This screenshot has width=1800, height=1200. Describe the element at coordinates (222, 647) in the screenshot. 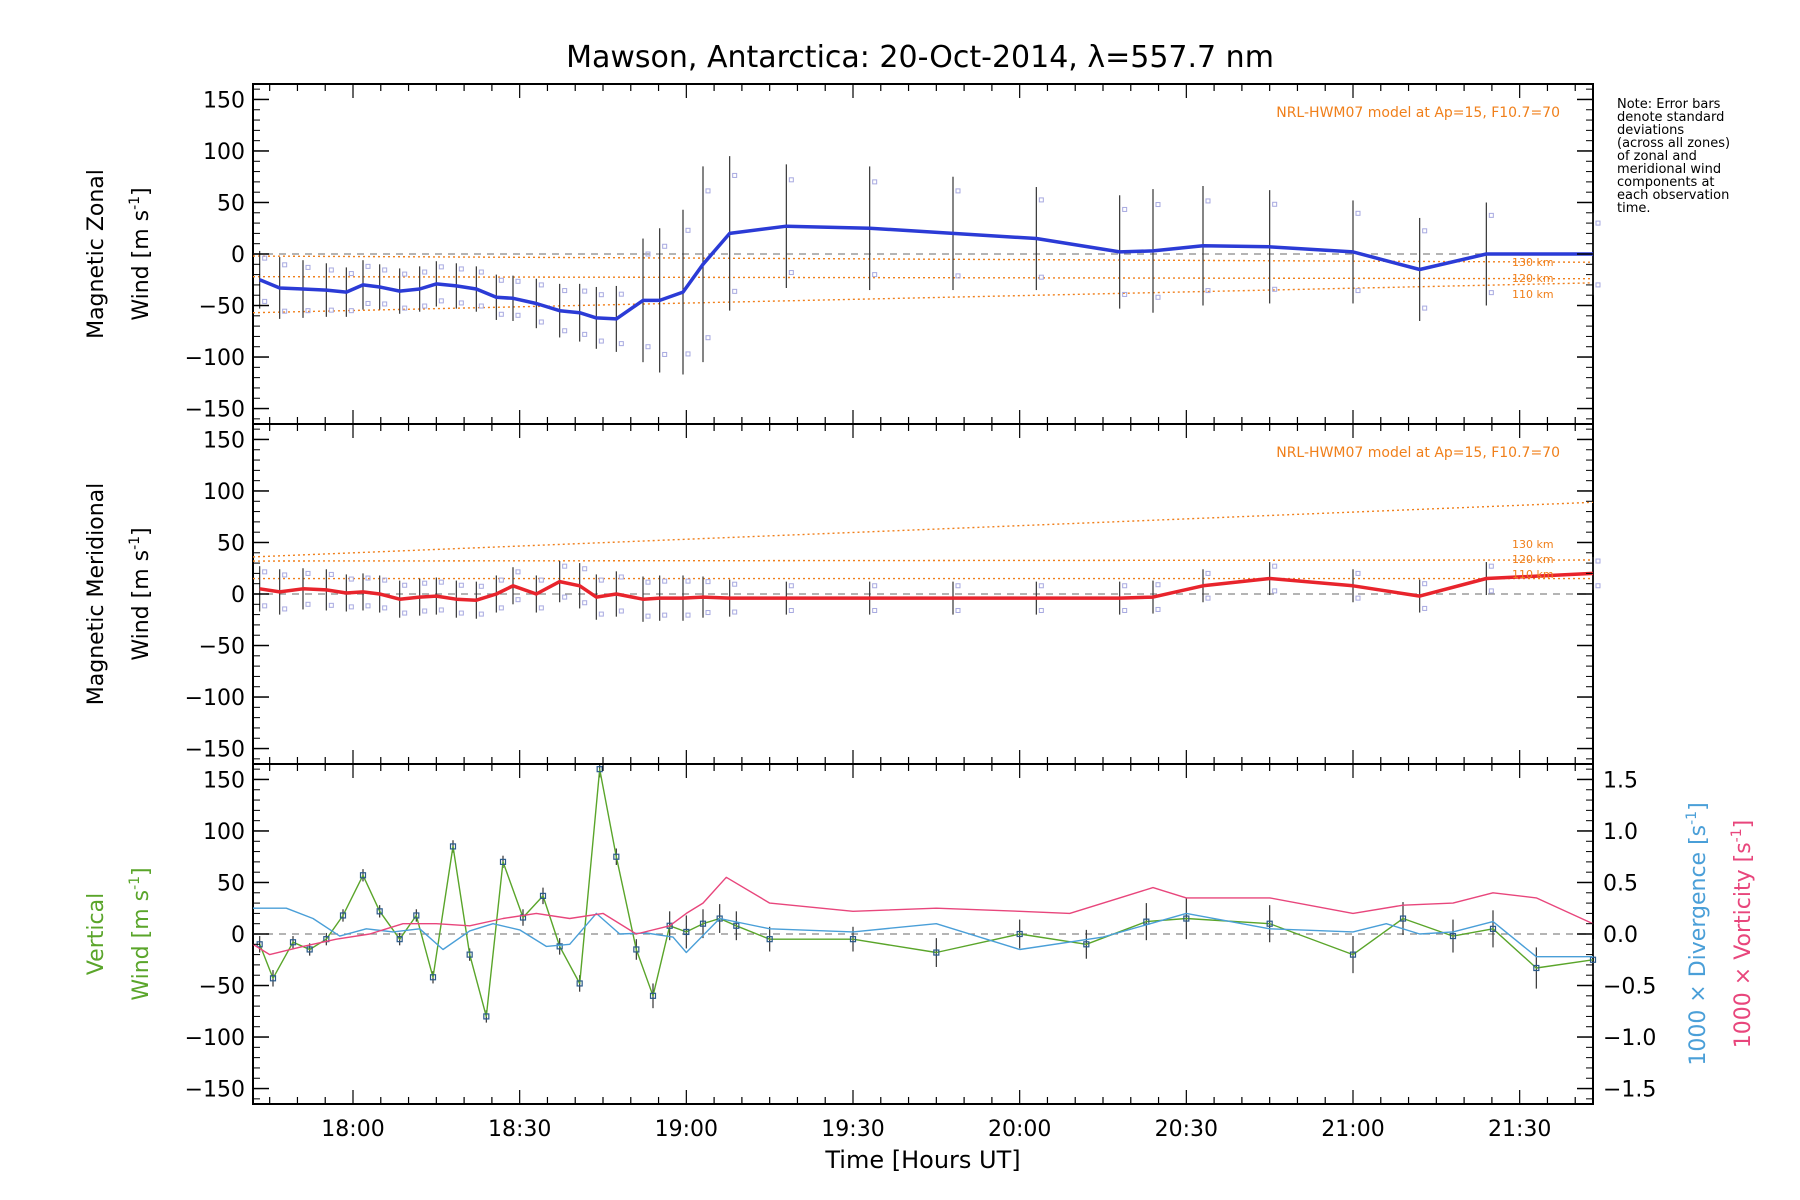

I see `meridional-ytick-label: −50` at that location.